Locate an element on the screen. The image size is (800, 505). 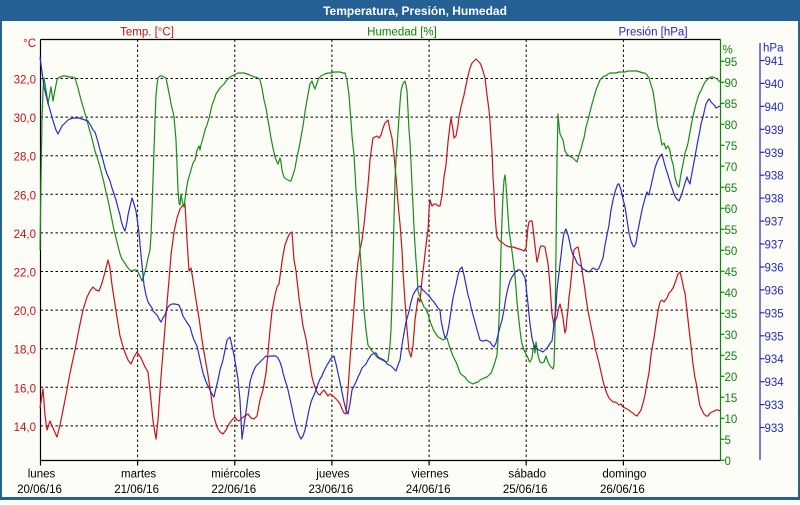
svg-text: 23/06/16 is located at coordinates (331, 490).